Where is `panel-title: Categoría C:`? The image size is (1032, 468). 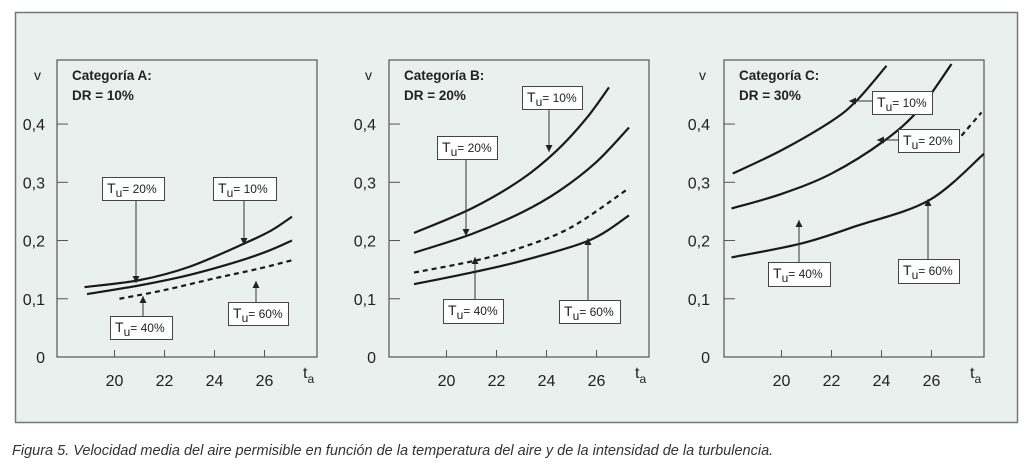 panel-title: Categoría C: is located at coordinates (779, 75).